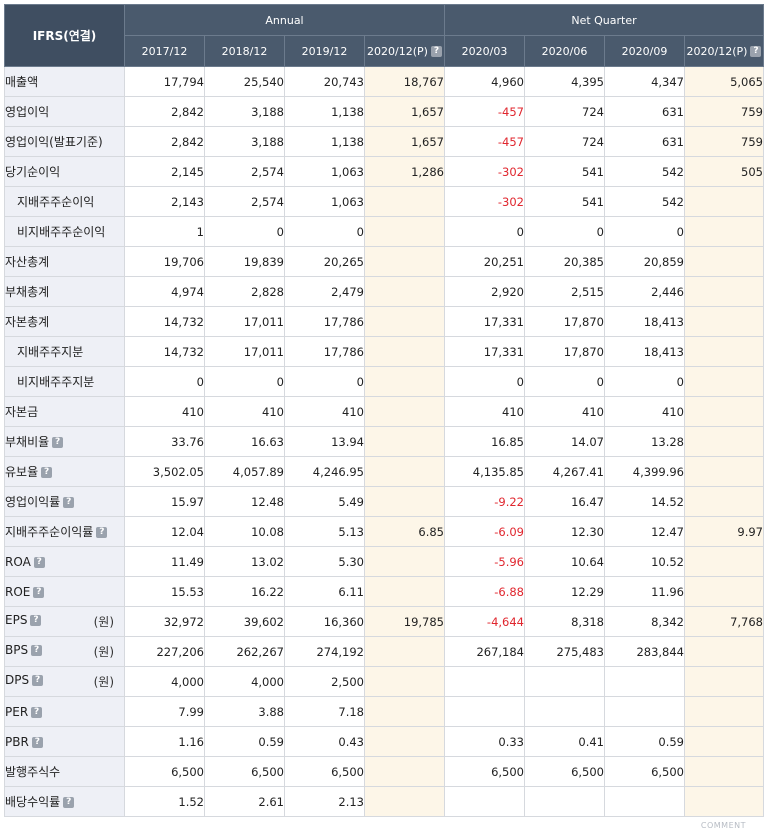 The width and height of the screenshot is (764, 834). What do you see at coordinates (484, 591) in the screenshot?
I see `value-cell: -6.88` at bounding box center [484, 591].